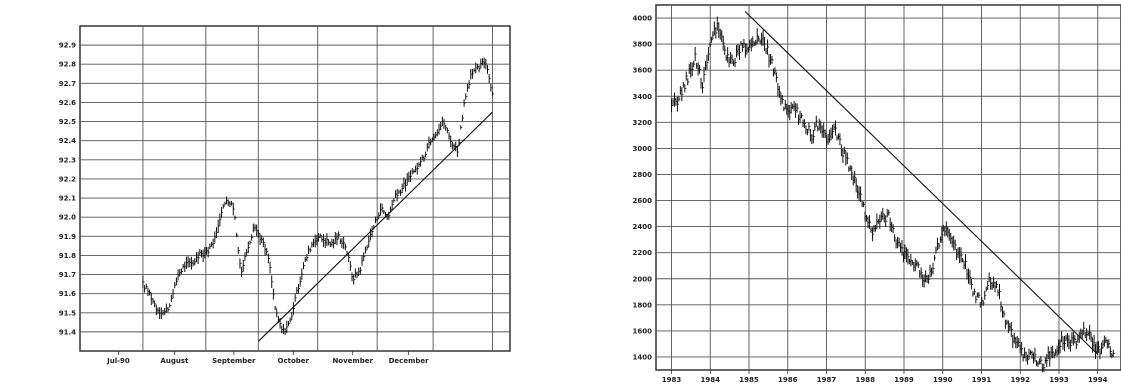 The height and width of the screenshot is (387, 1121). I want to click on x-tick-label: December, so click(409, 361).